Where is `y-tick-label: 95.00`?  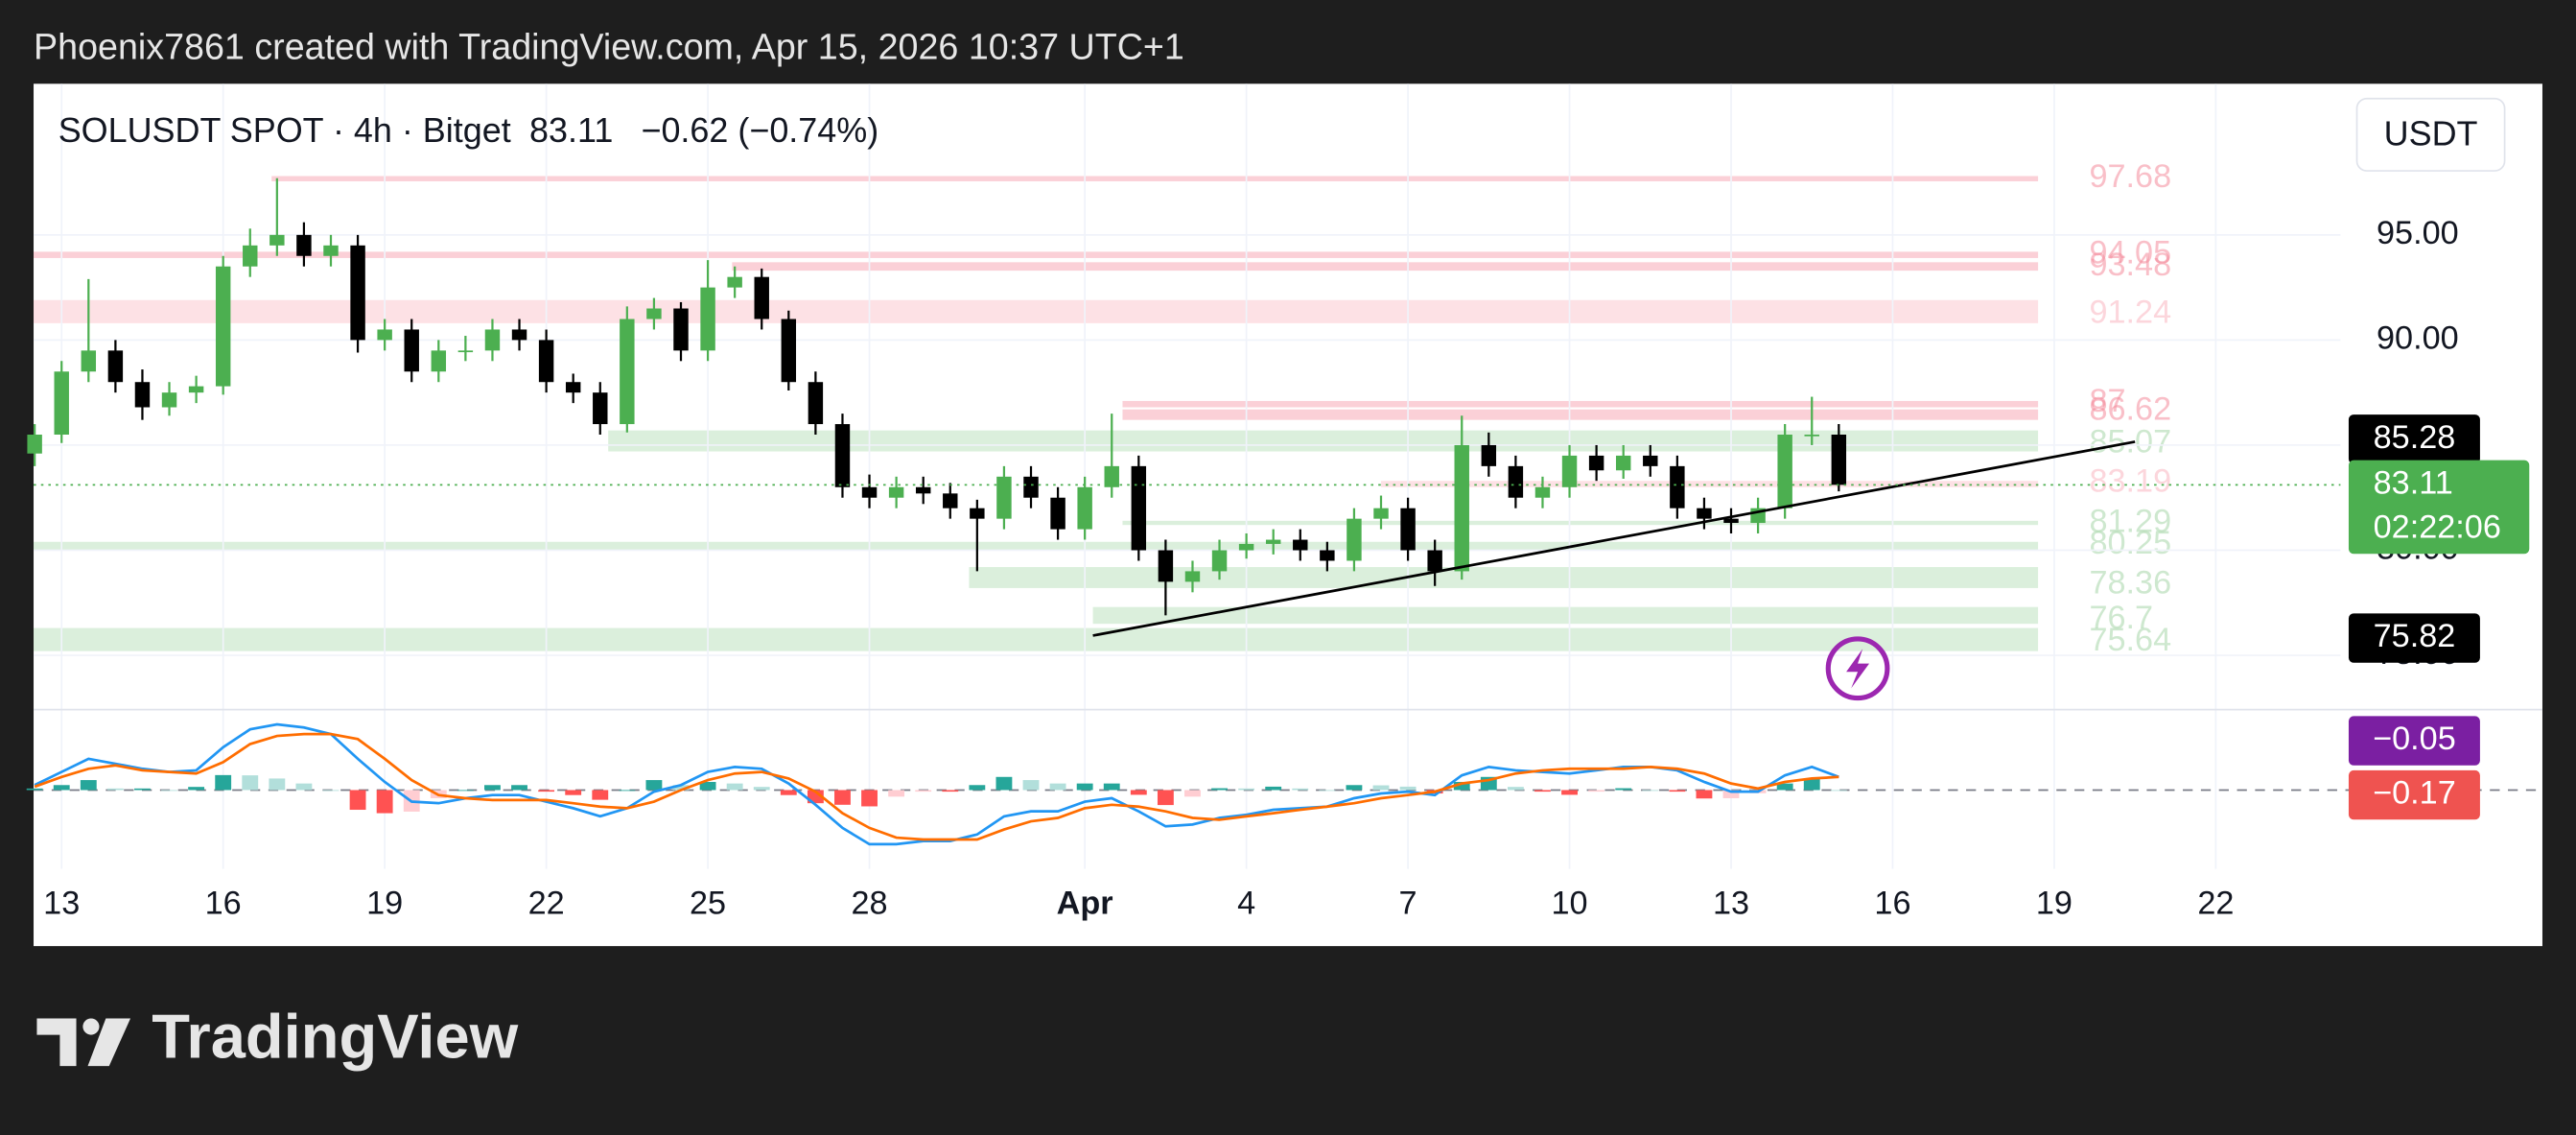
y-tick-label: 95.00 is located at coordinates (2418, 233).